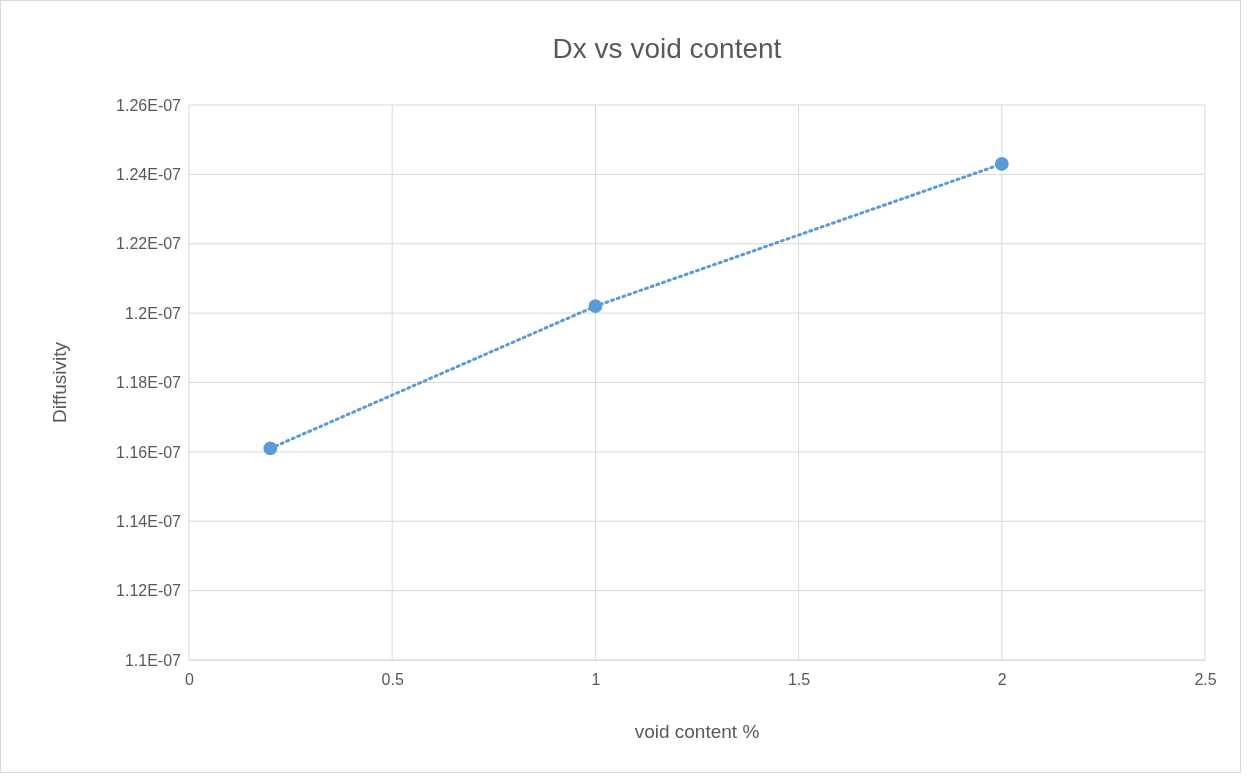 Image resolution: width=1248 pixels, height=776 pixels. Describe the element at coordinates (1205, 680) in the screenshot. I see `x-tick-label: 2.5` at that location.